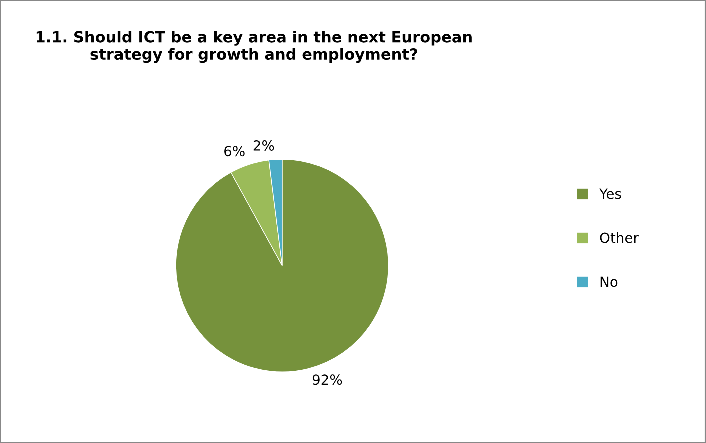 The width and height of the screenshot is (706, 443). Describe the element at coordinates (327, 380) in the screenshot. I see `data-label: 92%` at that location.